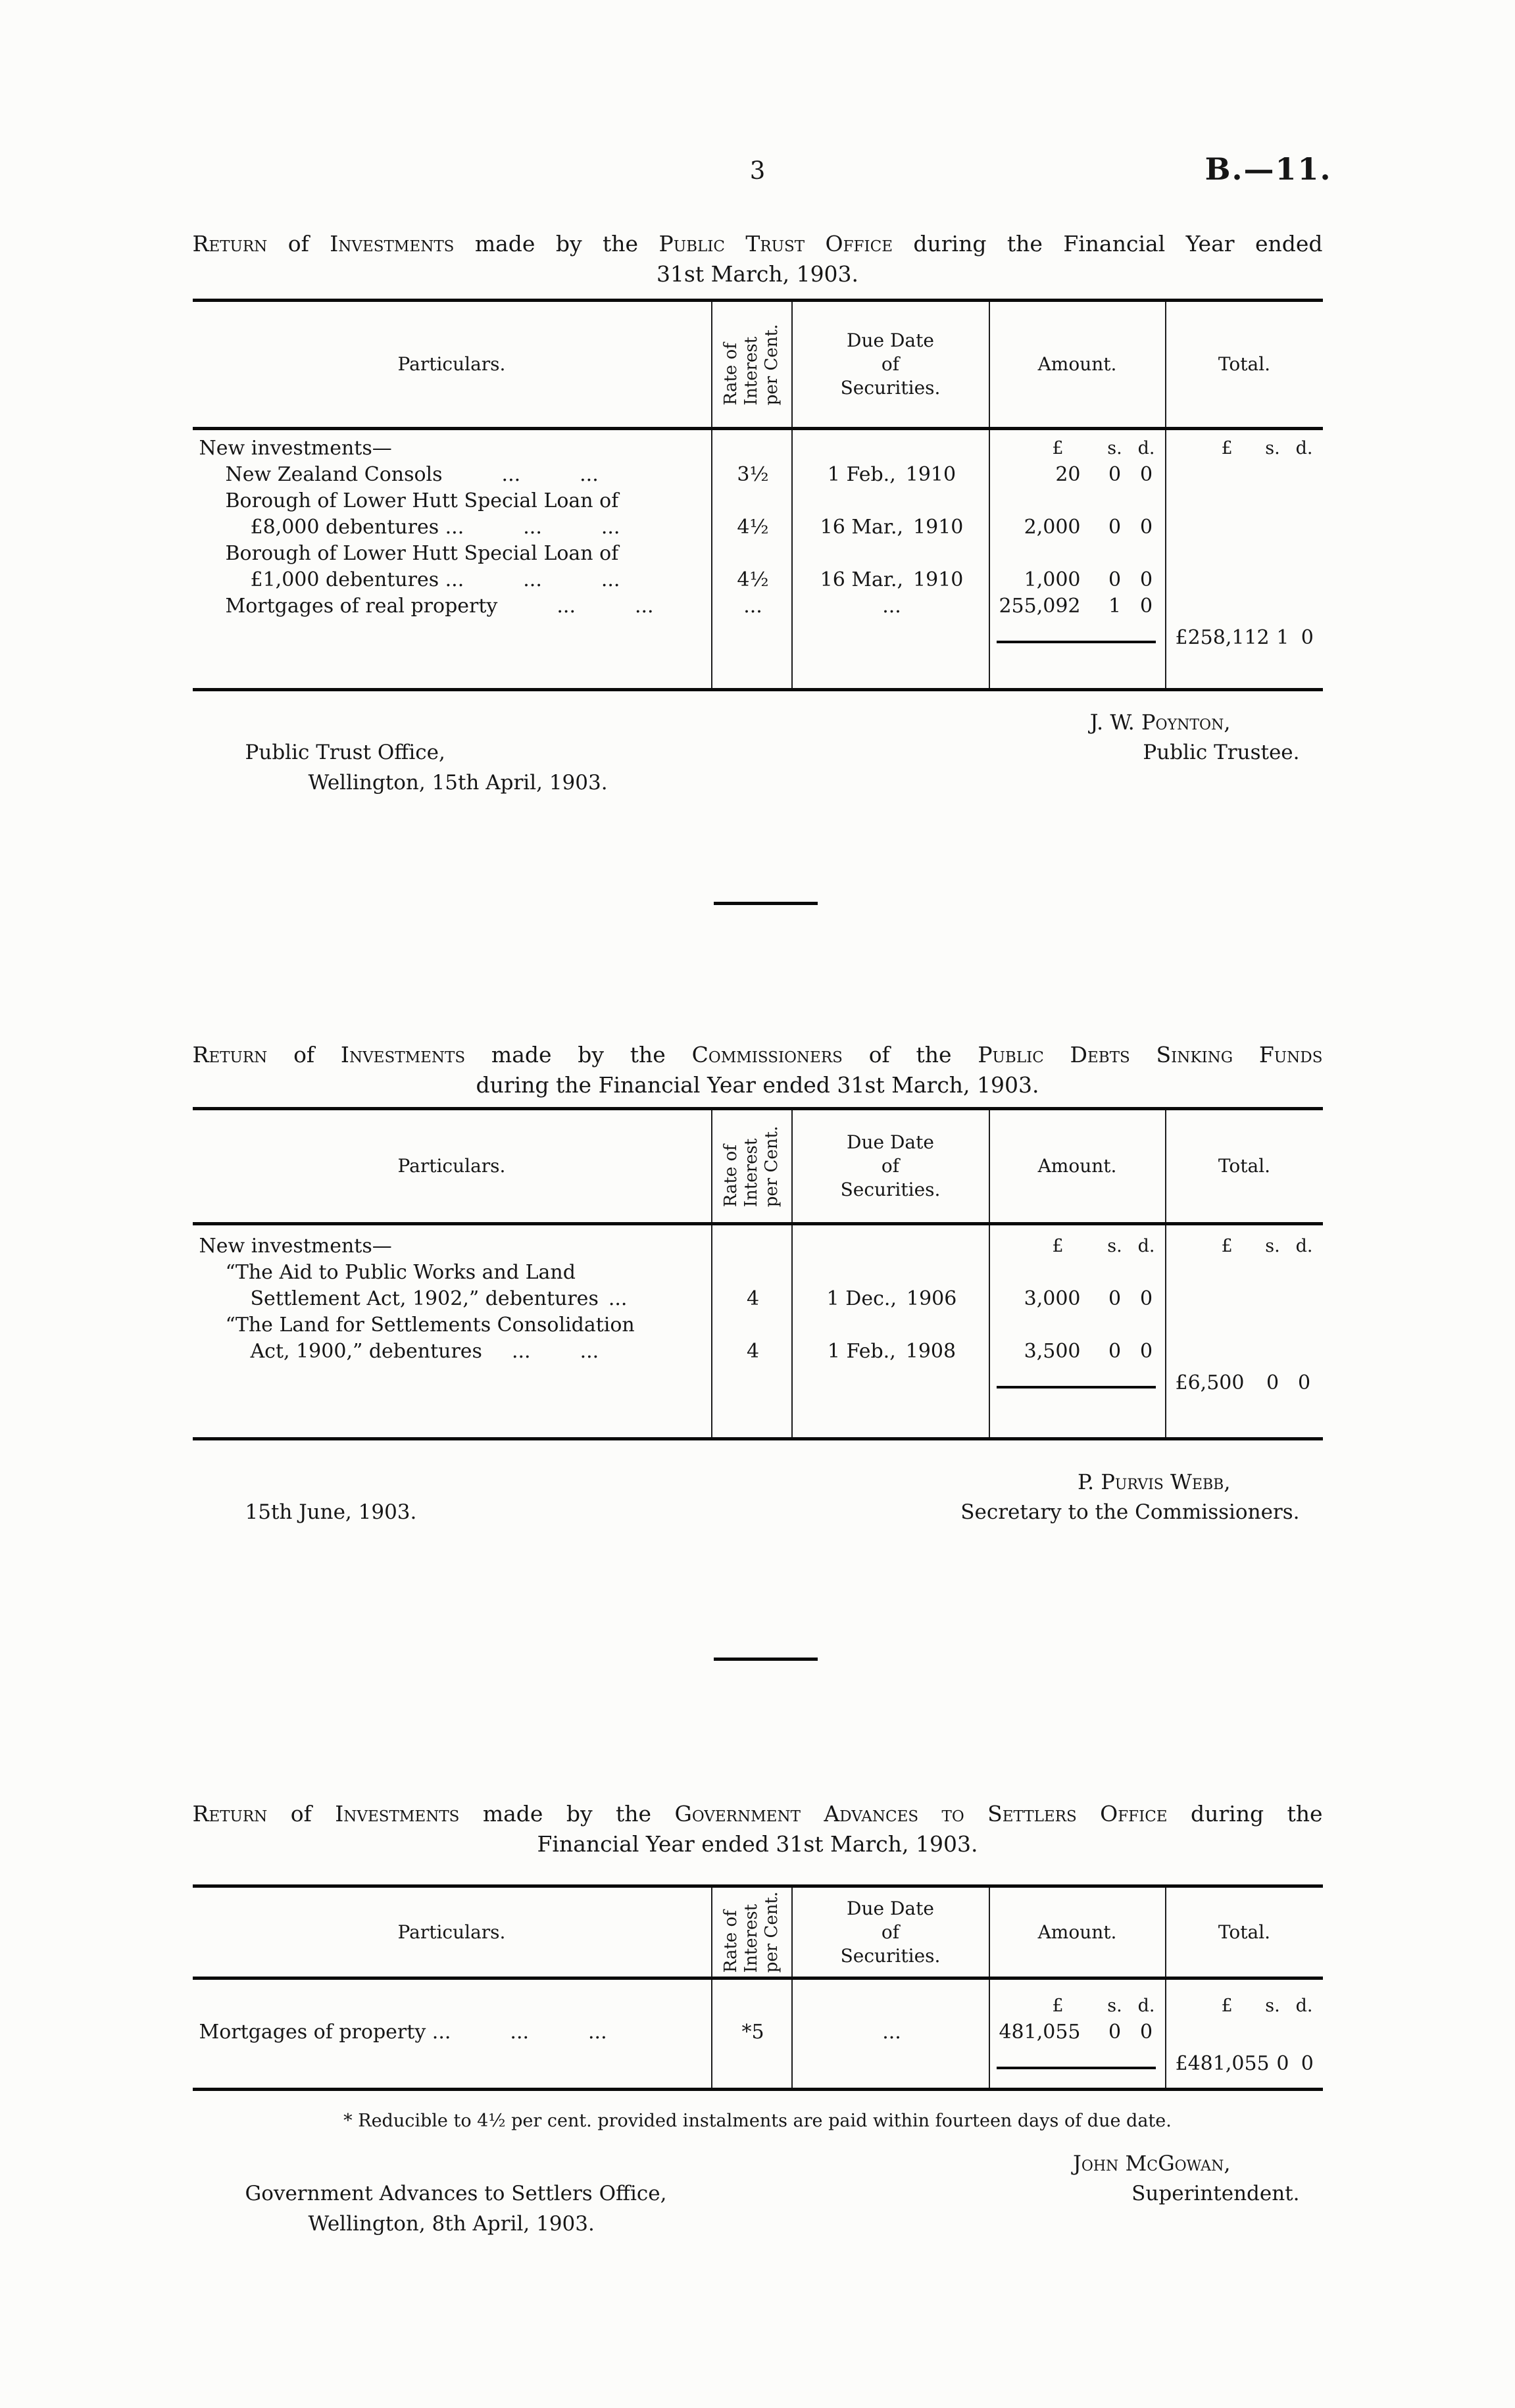 This screenshot has height=2408, width=1515. Describe the element at coordinates (1243, 1166) in the screenshot. I see `col-header-total: Total.` at that location.